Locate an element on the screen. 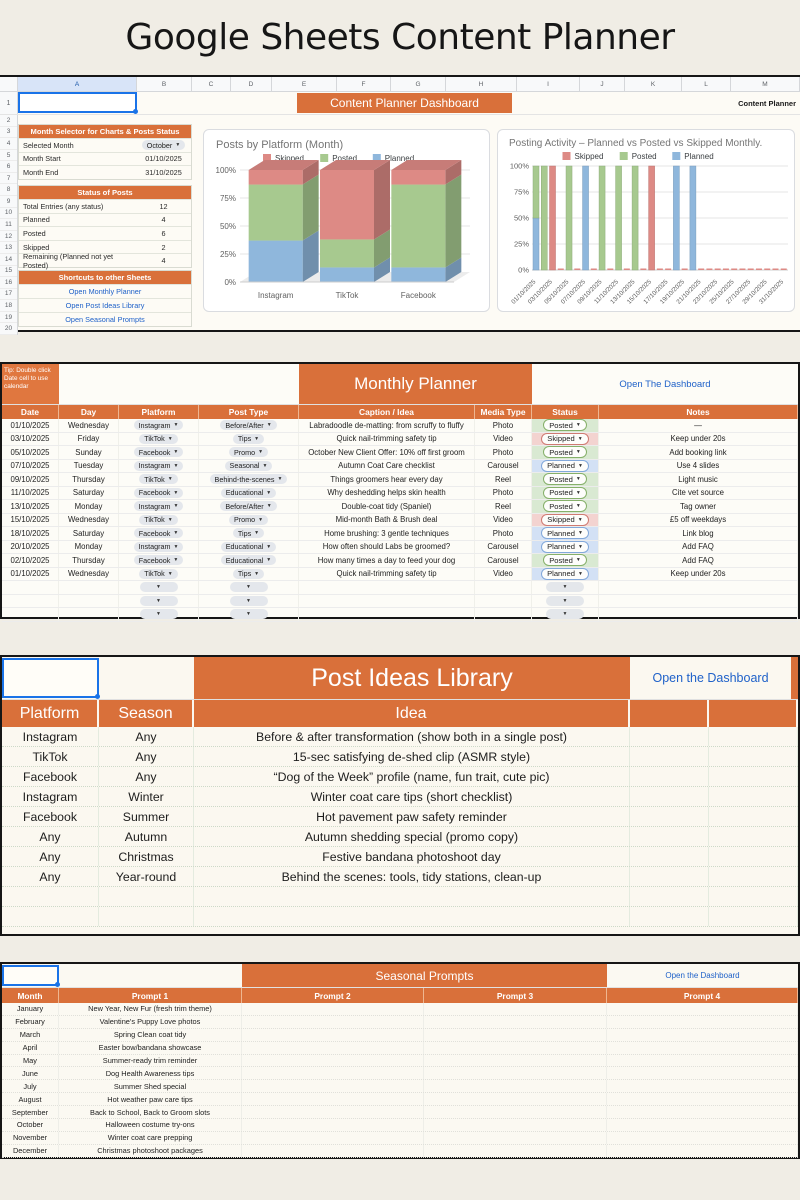  row-number: 20 is located at coordinates (8, 329).